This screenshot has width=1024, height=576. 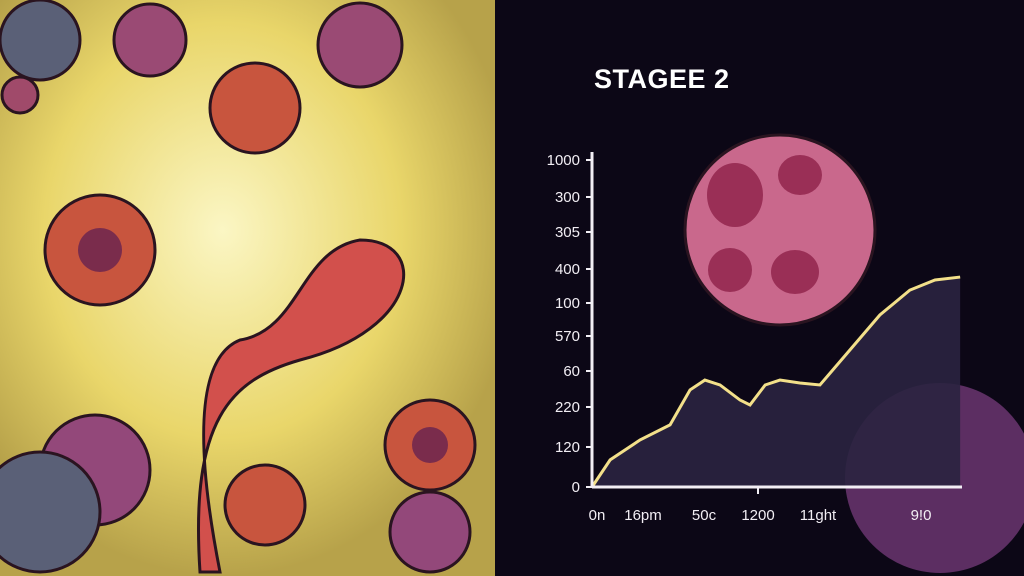 What do you see at coordinates (662, 79) in the screenshot?
I see `chart-title: STAGEE 2` at bounding box center [662, 79].